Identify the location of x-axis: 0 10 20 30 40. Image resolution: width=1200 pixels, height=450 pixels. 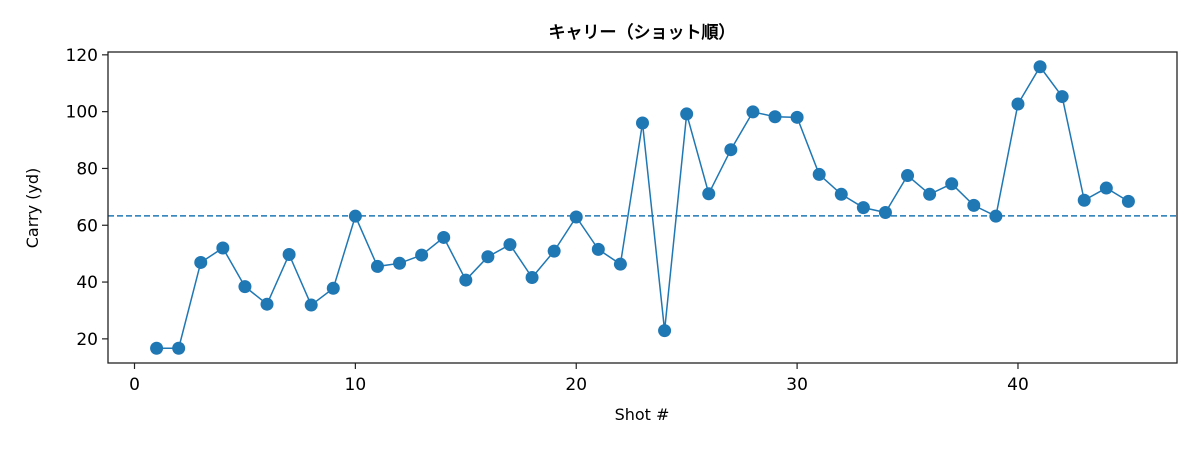
(579, 379).